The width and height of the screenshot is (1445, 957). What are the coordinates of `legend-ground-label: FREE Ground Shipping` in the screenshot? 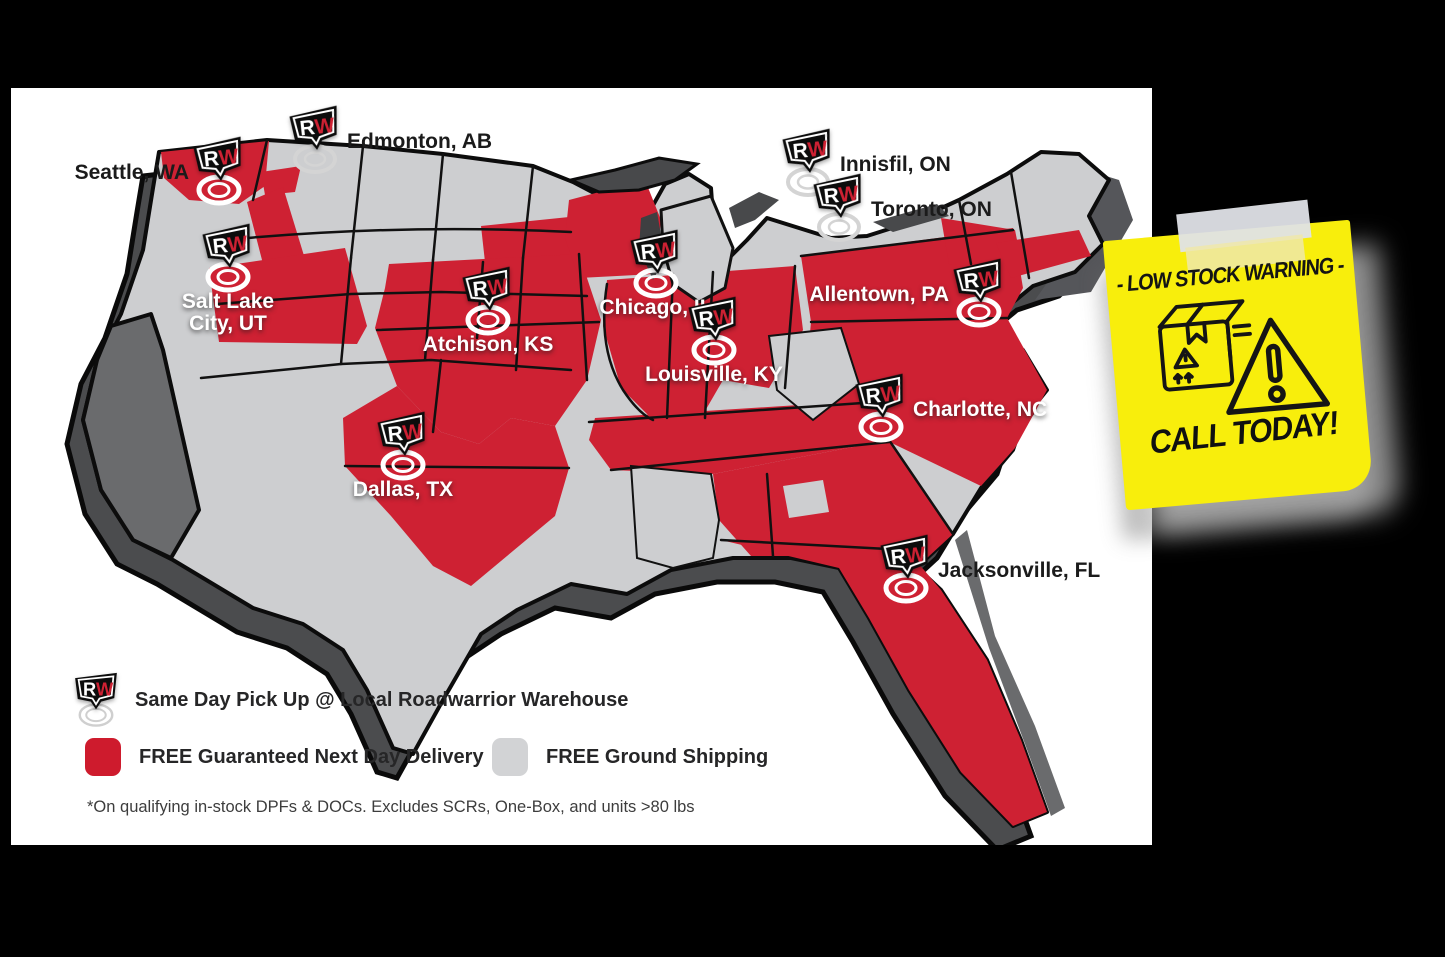 It's located at (657, 756).